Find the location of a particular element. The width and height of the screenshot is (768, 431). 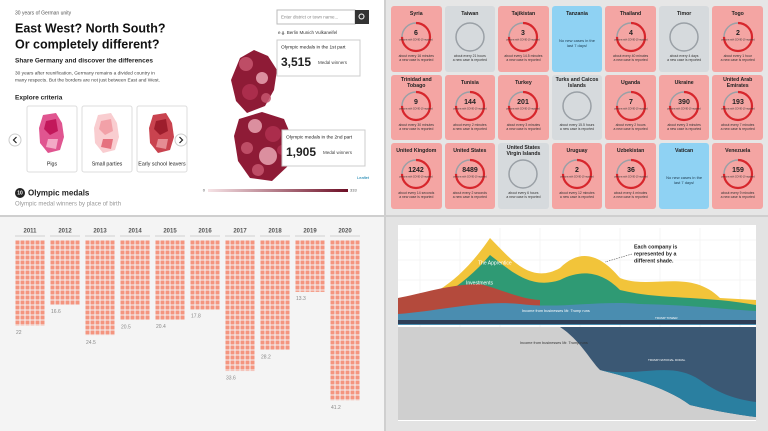

search-button is located at coordinates (362, 17).